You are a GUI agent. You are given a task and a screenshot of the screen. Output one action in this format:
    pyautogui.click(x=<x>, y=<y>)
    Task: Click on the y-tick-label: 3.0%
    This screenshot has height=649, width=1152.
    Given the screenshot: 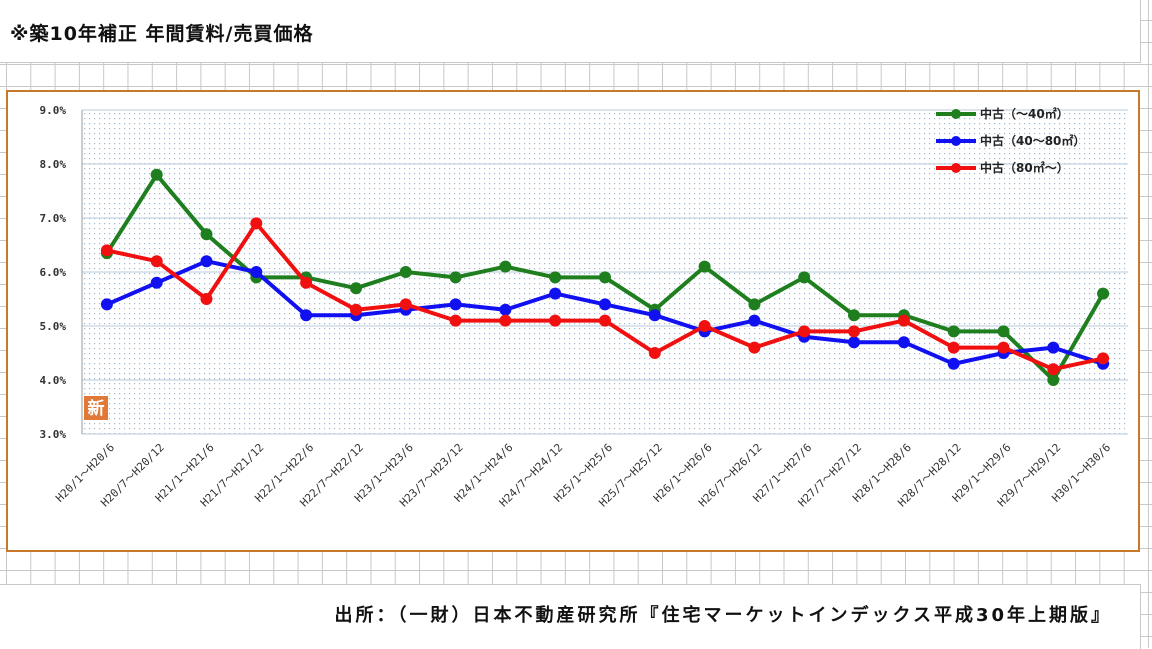 What is the action you would take?
    pyautogui.click(x=53, y=434)
    